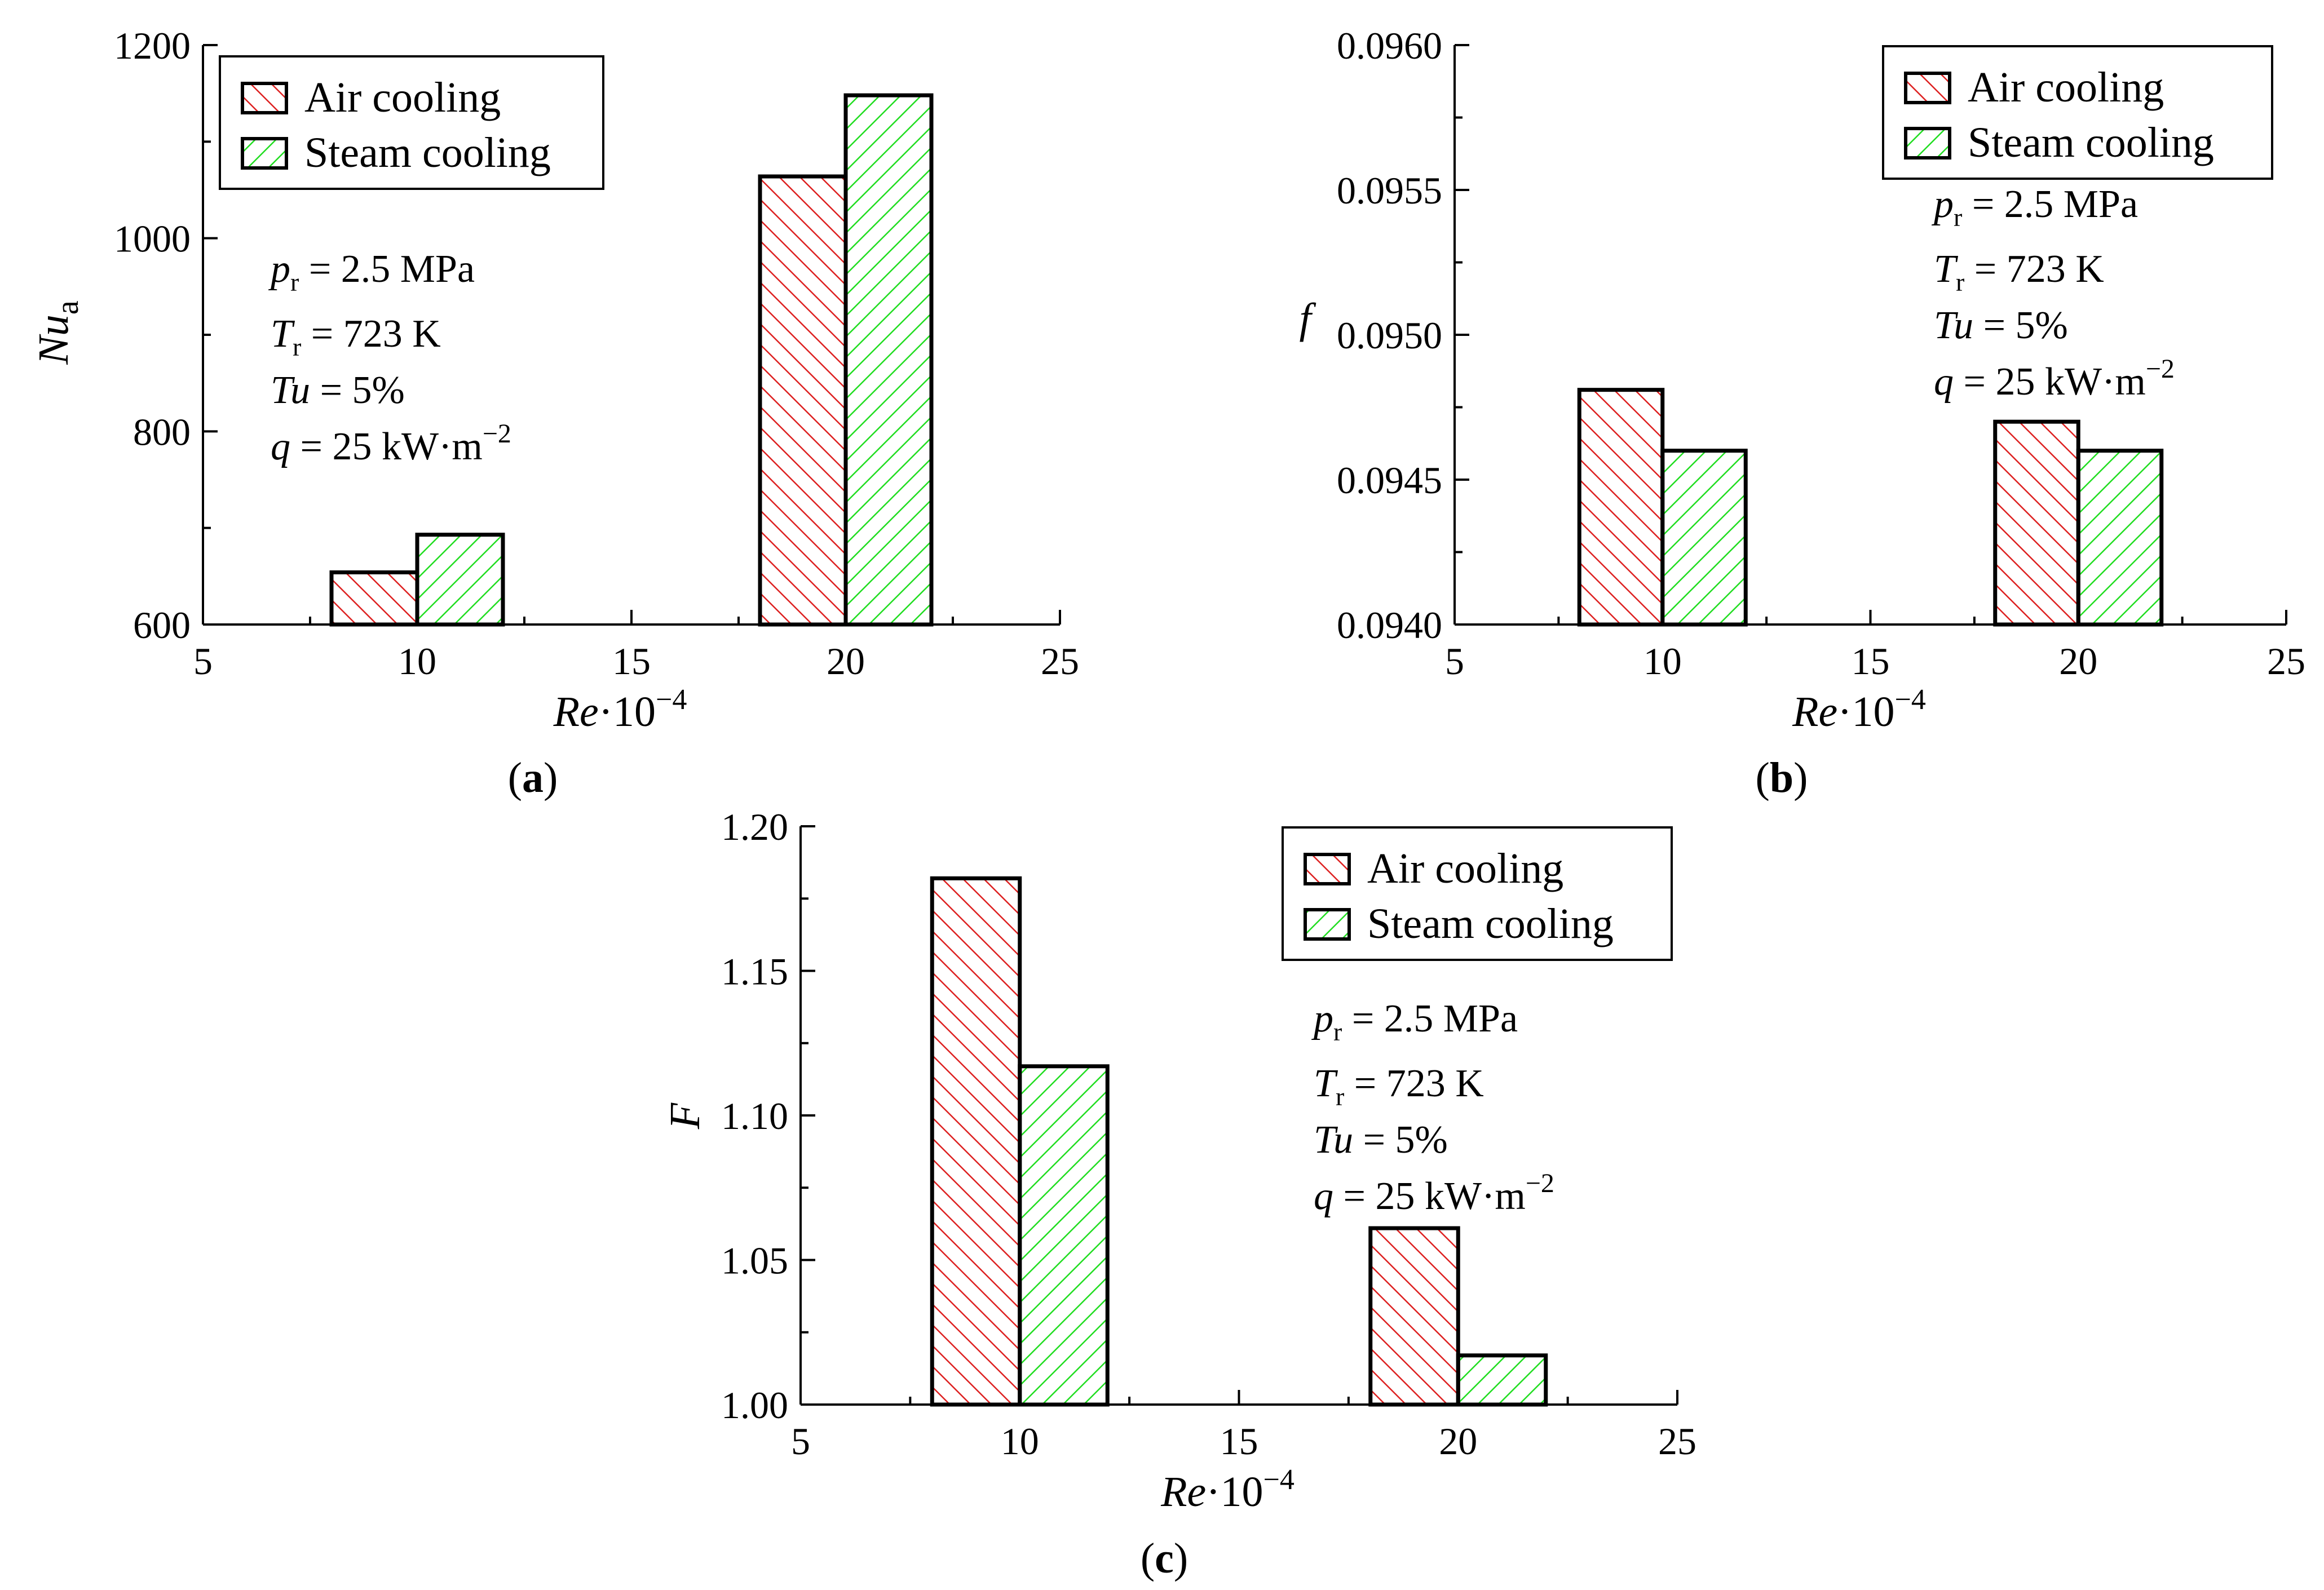 The width and height of the screenshot is (2324, 1590). Describe the element at coordinates (533, 778) in the screenshot. I see `panel-caption: (a)` at that location.